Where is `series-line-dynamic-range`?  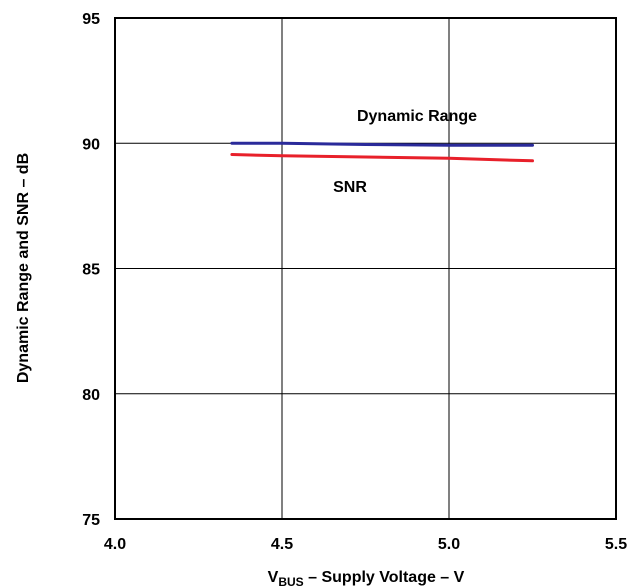
series-line-dynamic-range is located at coordinates (382, 144).